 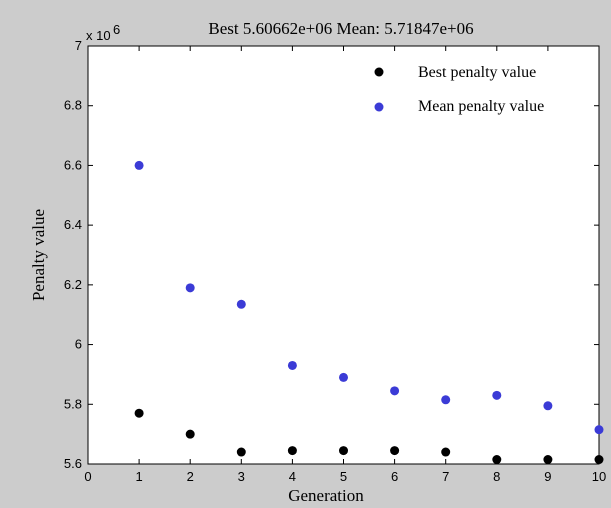 What do you see at coordinates (369, 436) in the screenshot?
I see `best-series` at bounding box center [369, 436].